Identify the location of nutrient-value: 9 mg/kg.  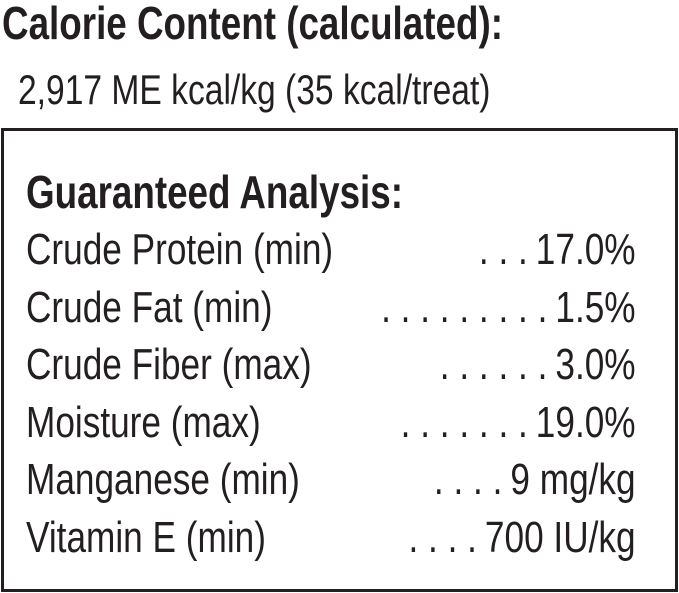
(573, 479).